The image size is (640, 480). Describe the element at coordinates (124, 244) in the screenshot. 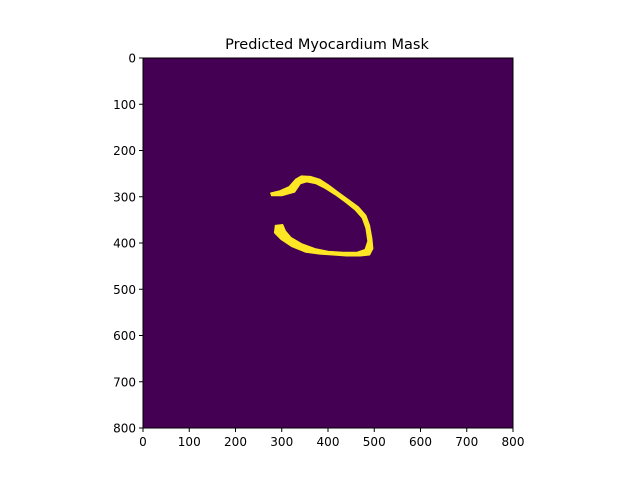

I see `y-tick-label: 400` at that location.